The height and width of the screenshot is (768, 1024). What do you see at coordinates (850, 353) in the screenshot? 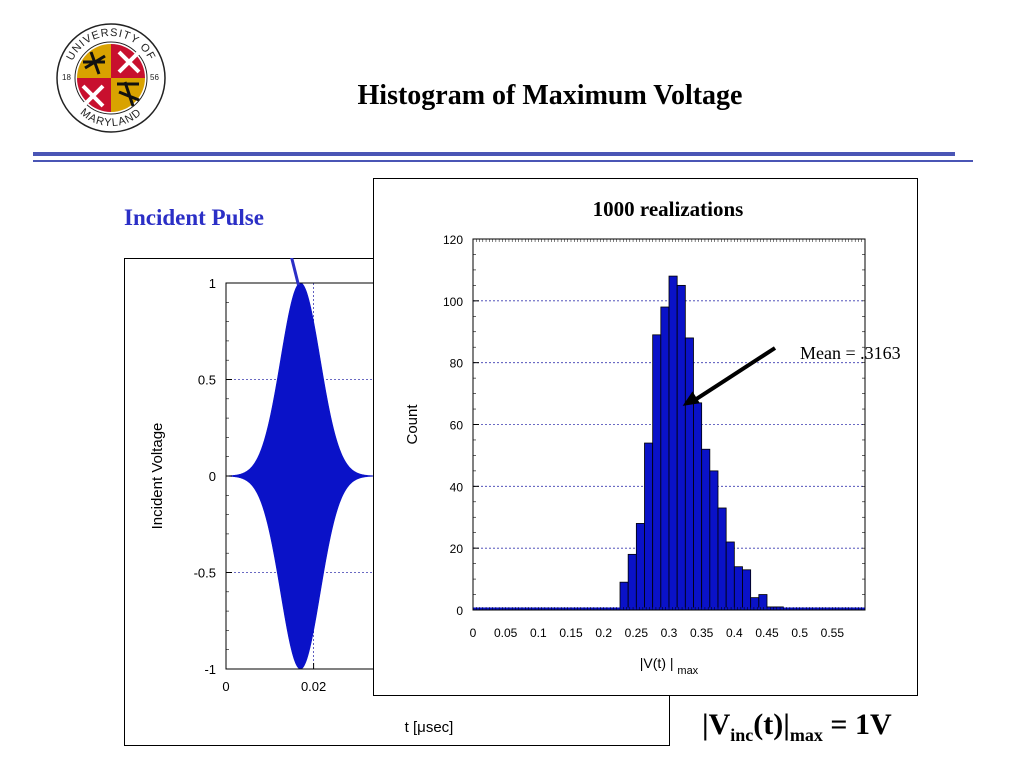
I see `mean-annotation: Mean = .3163` at bounding box center [850, 353].